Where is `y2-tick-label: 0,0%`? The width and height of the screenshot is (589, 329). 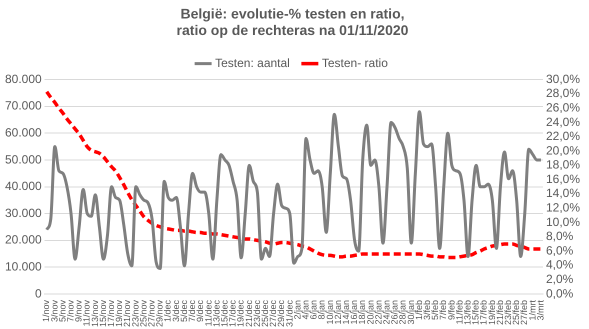 y2-tick-label: 0,0% is located at coordinates (560, 293).